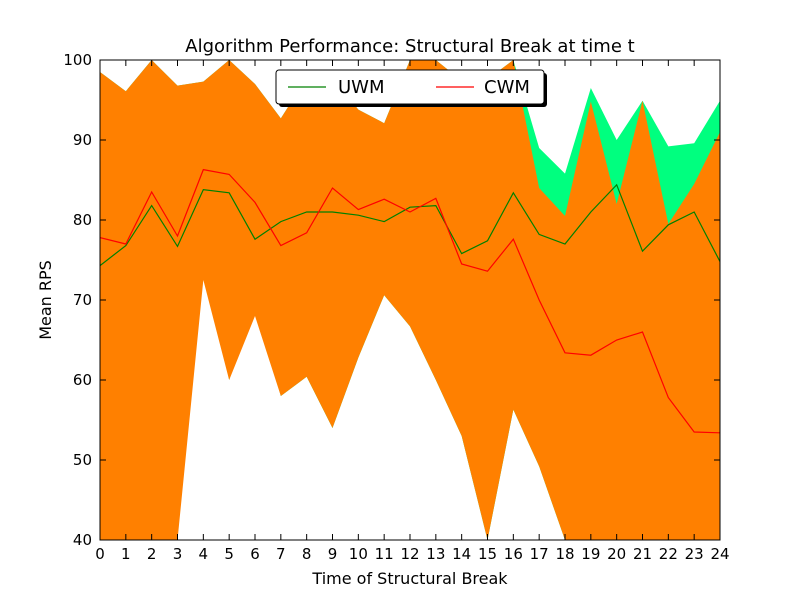 This screenshot has width=800, height=600. Describe the element at coordinates (100, 554) in the screenshot. I see `x-tick-label: 0` at that location.